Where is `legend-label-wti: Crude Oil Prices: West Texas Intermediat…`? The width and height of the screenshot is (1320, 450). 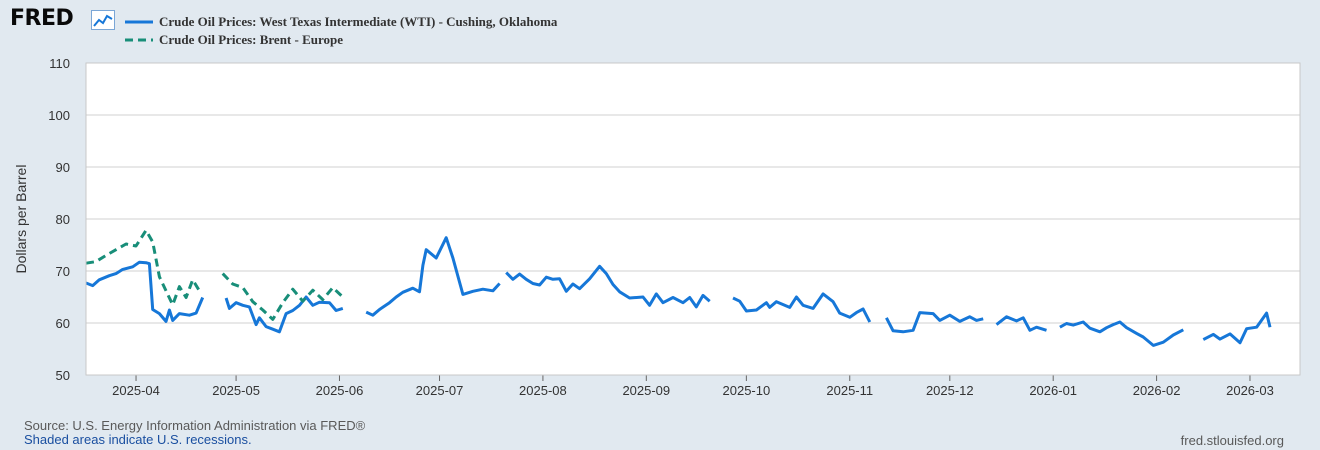
legend-label-wti: Crude Oil Prices: West Texas Intermediat… is located at coordinates (358, 21).